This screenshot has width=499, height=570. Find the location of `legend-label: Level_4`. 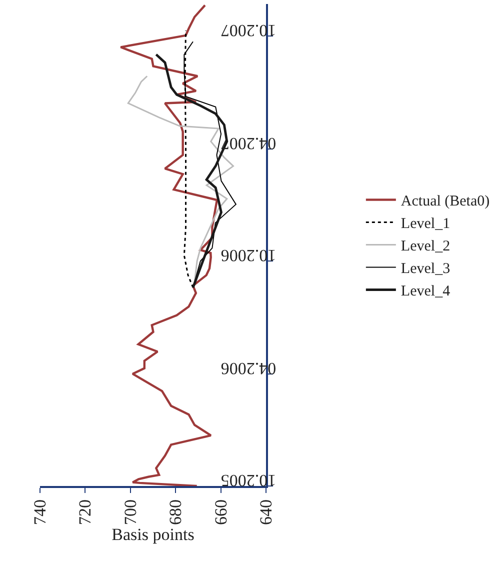

legend-label: Level_4 is located at coordinates (425, 292).